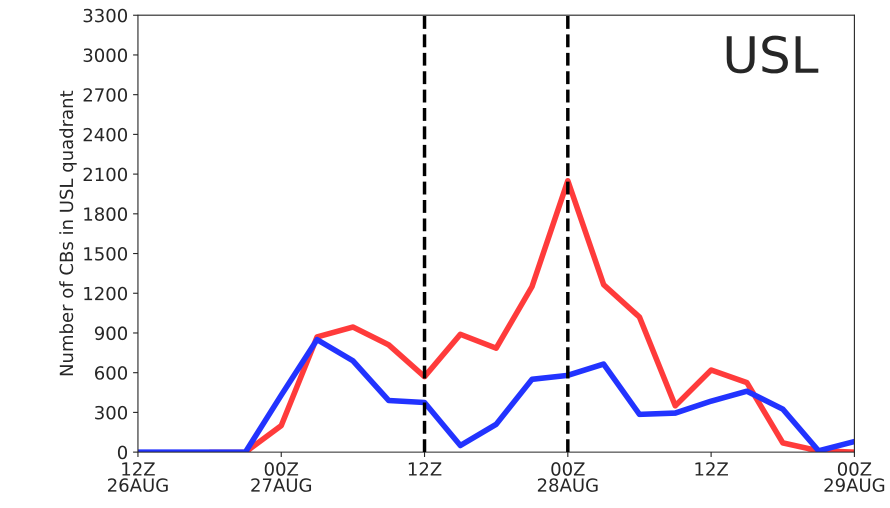  What do you see at coordinates (123, 453) in the screenshot?
I see `y-tick-label: 0` at bounding box center [123, 453].